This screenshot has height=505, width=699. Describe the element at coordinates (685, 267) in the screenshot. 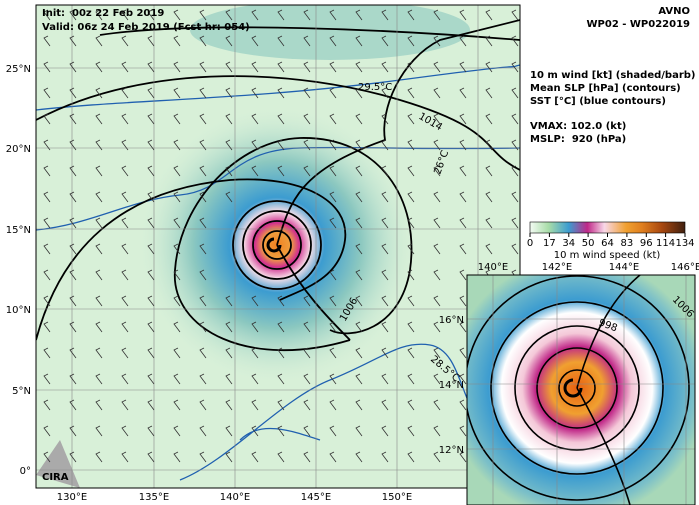

I see `inset-lon-label: 146°E` at that location.